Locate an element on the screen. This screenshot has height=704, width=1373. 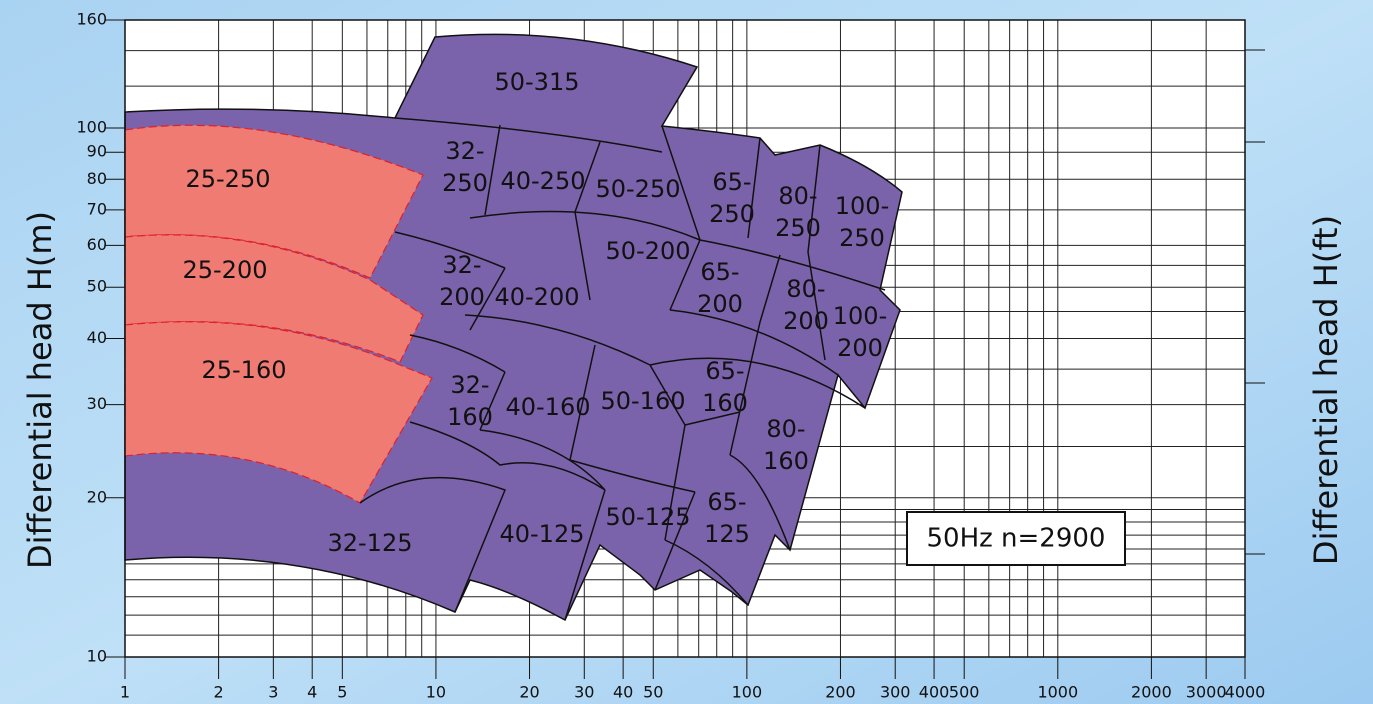
x-tick-label: 3 is located at coordinates (273, 692).